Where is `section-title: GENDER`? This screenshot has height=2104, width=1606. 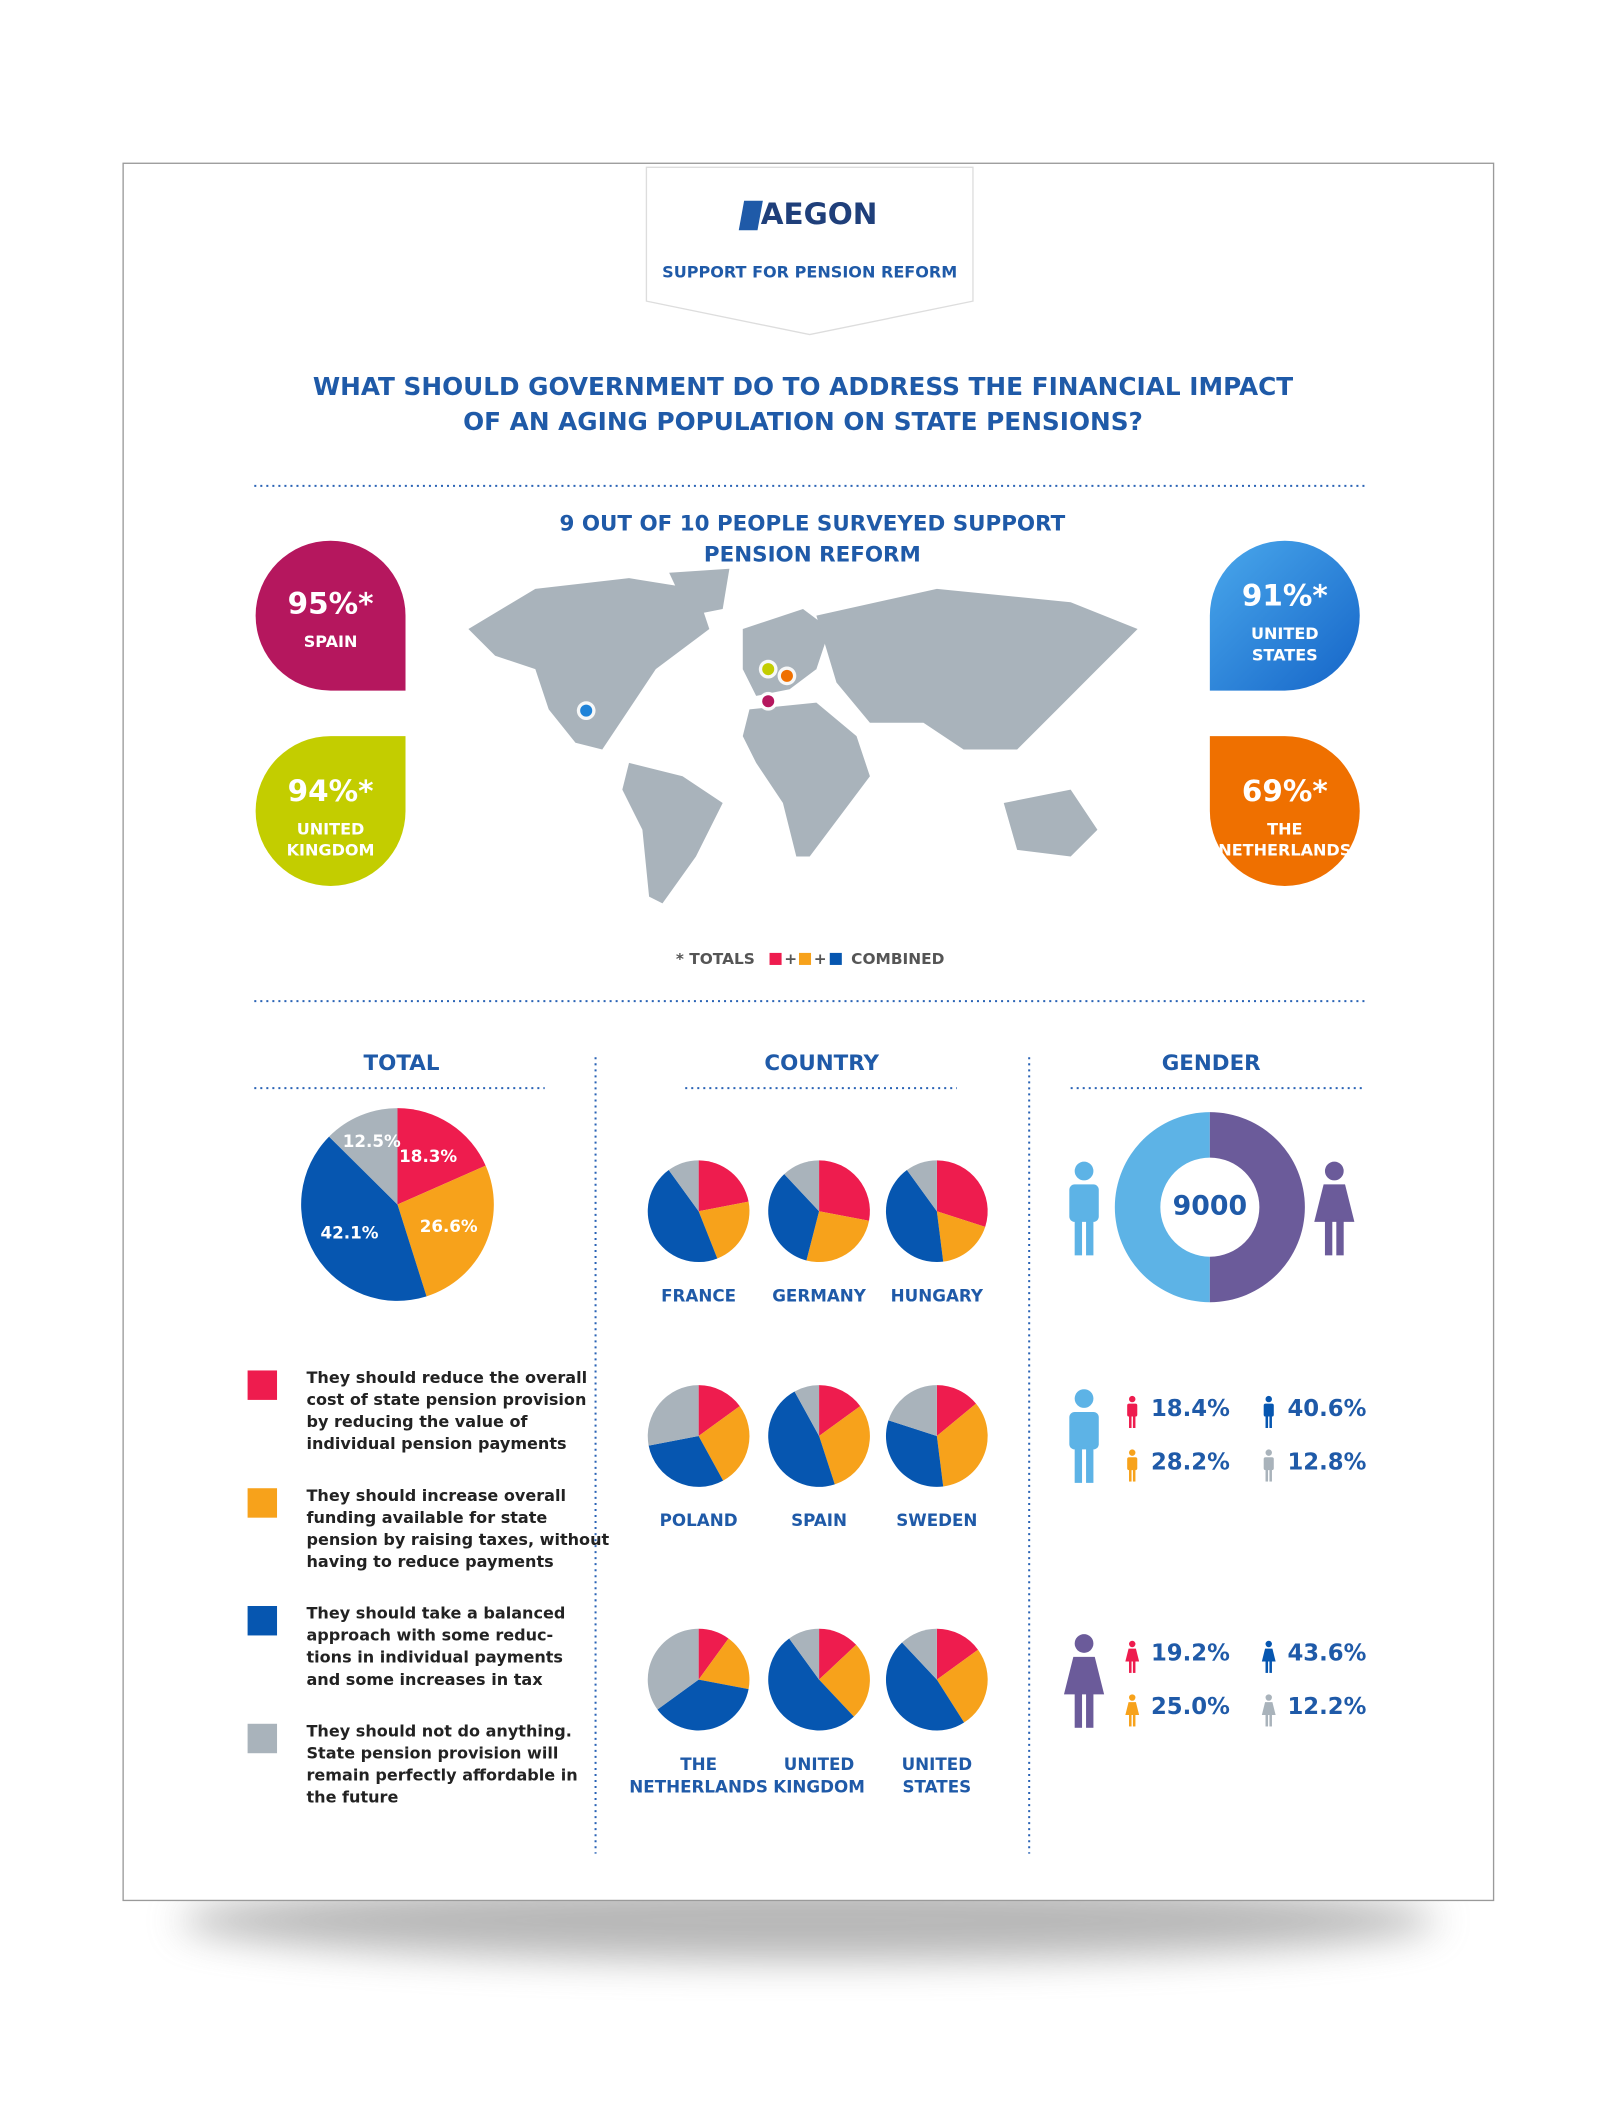
section-title: GENDER is located at coordinates (1211, 1063).